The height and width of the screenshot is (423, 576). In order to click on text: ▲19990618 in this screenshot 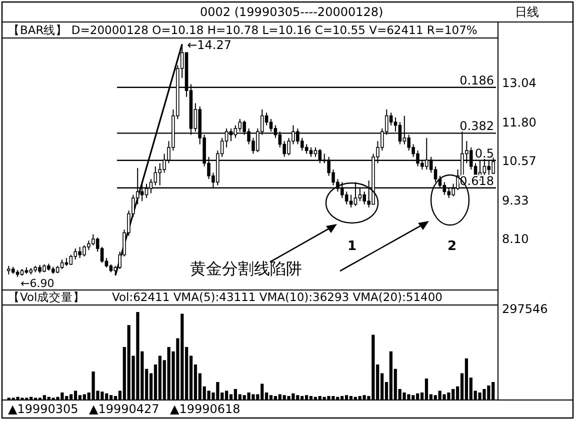, I will do `click(205, 409)`.